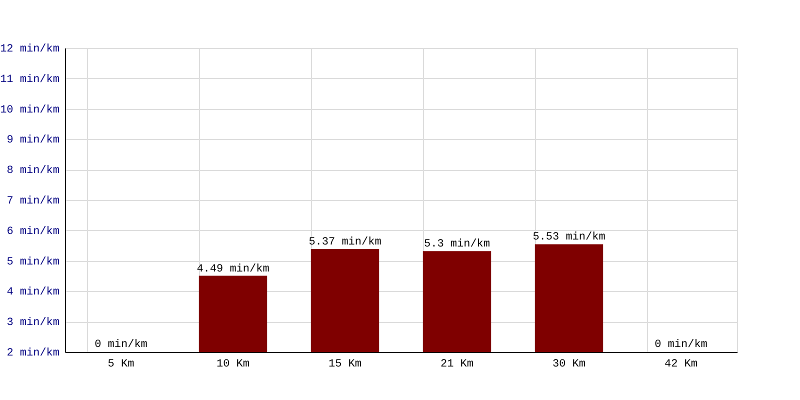 The width and height of the screenshot is (800, 400). What do you see at coordinates (30, 80) in the screenshot?
I see `y-tick-label: 11 min/km` at bounding box center [30, 80].